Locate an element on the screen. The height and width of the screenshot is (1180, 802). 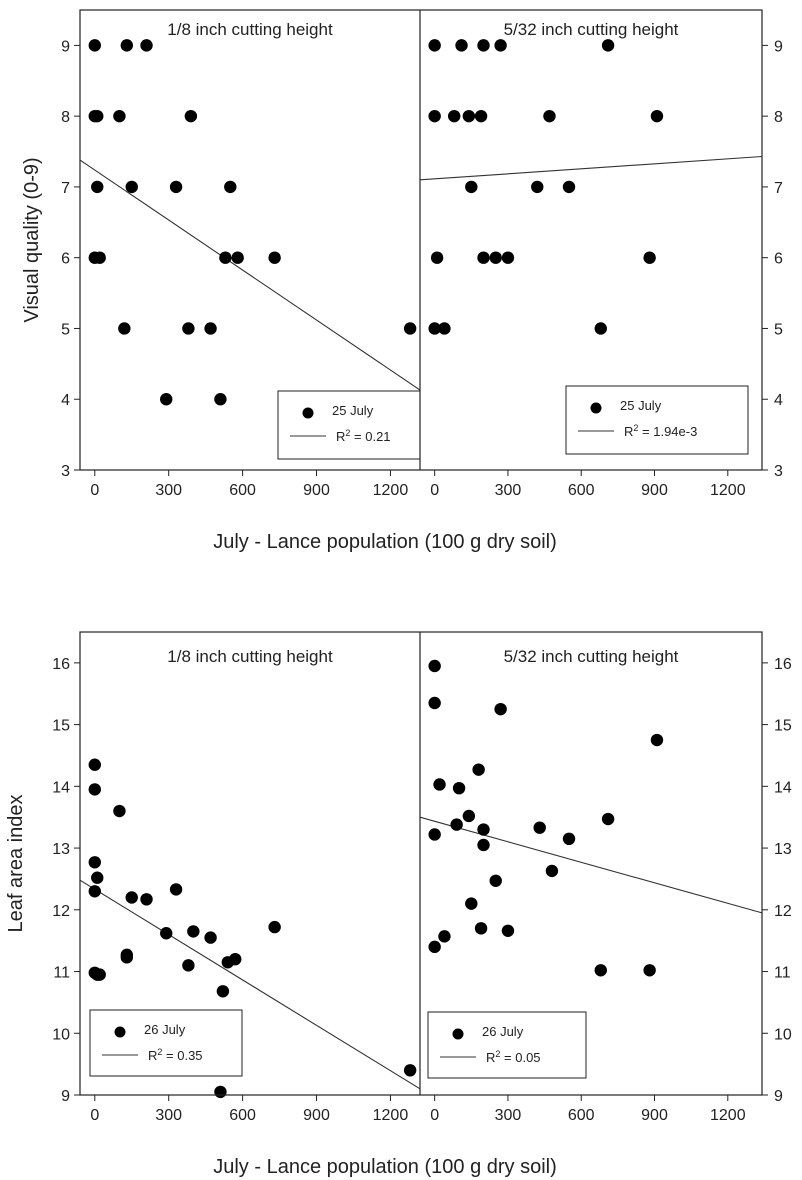
x-axis-title: July - Lance population (100 g dry soil) is located at coordinates (385, 1167).